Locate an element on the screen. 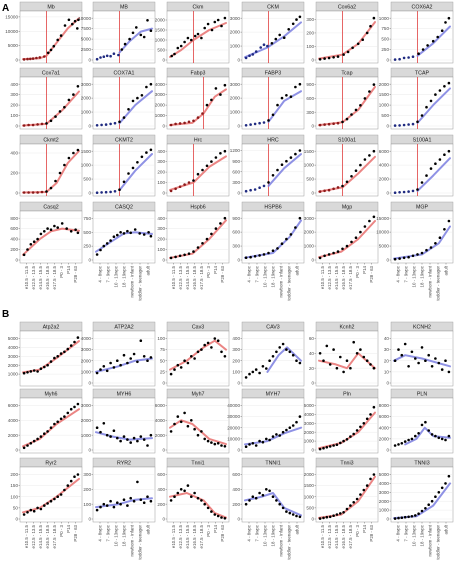 Image resolution: width=474 pixels, height=577 pixels. x-tick-label: newborn - infant is located at coordinates (430, 540).